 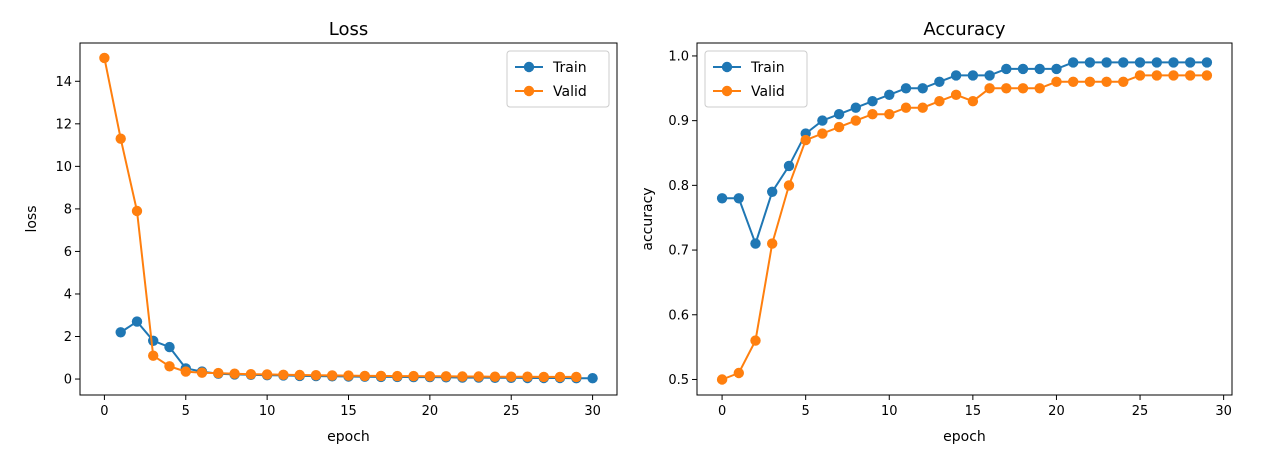 I want to click on y-tick-label: 0.9, so click(x=678, y=121).